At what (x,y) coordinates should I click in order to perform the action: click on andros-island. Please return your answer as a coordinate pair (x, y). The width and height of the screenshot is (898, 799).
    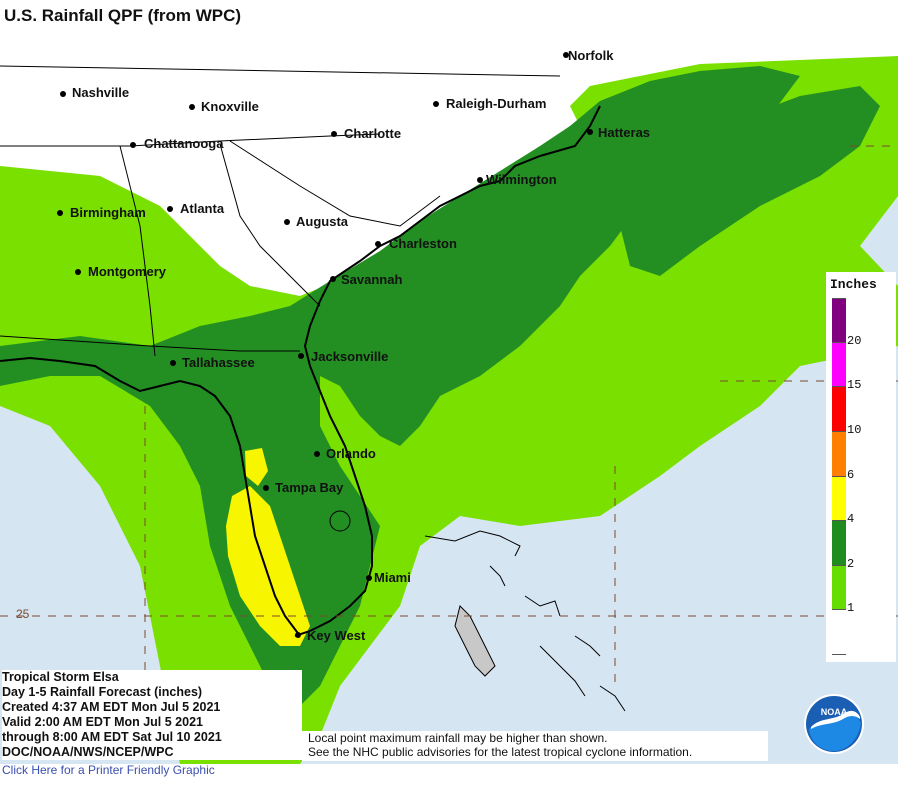
    Looking at the image, I should click on (475, 641).